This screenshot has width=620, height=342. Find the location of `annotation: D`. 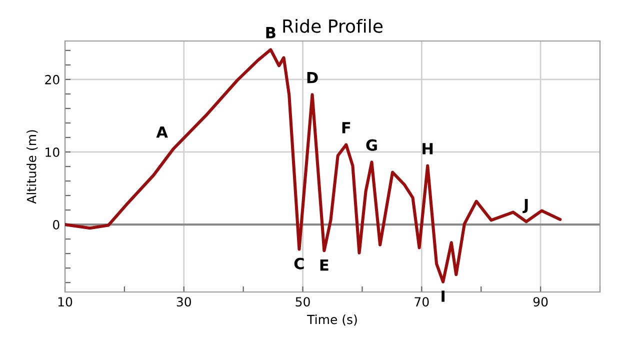

annotation: D is located at coordinates (312, 78).